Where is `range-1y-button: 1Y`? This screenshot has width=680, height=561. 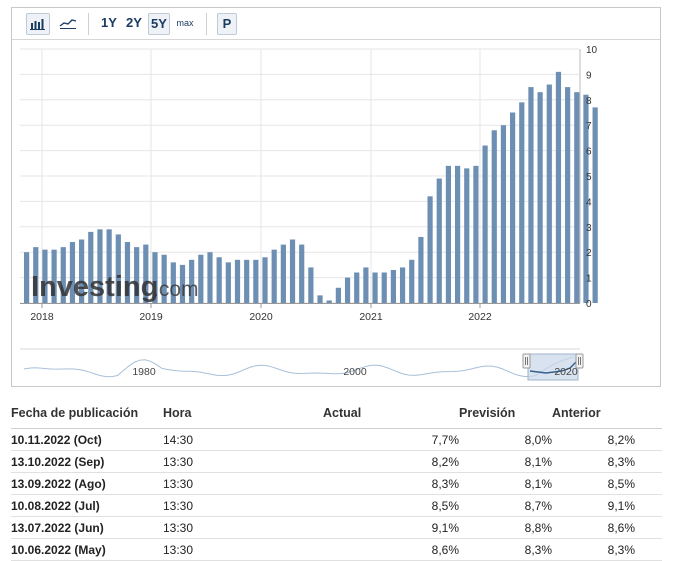 range-1y-button: 1Y is located at coordinates (109, 22).